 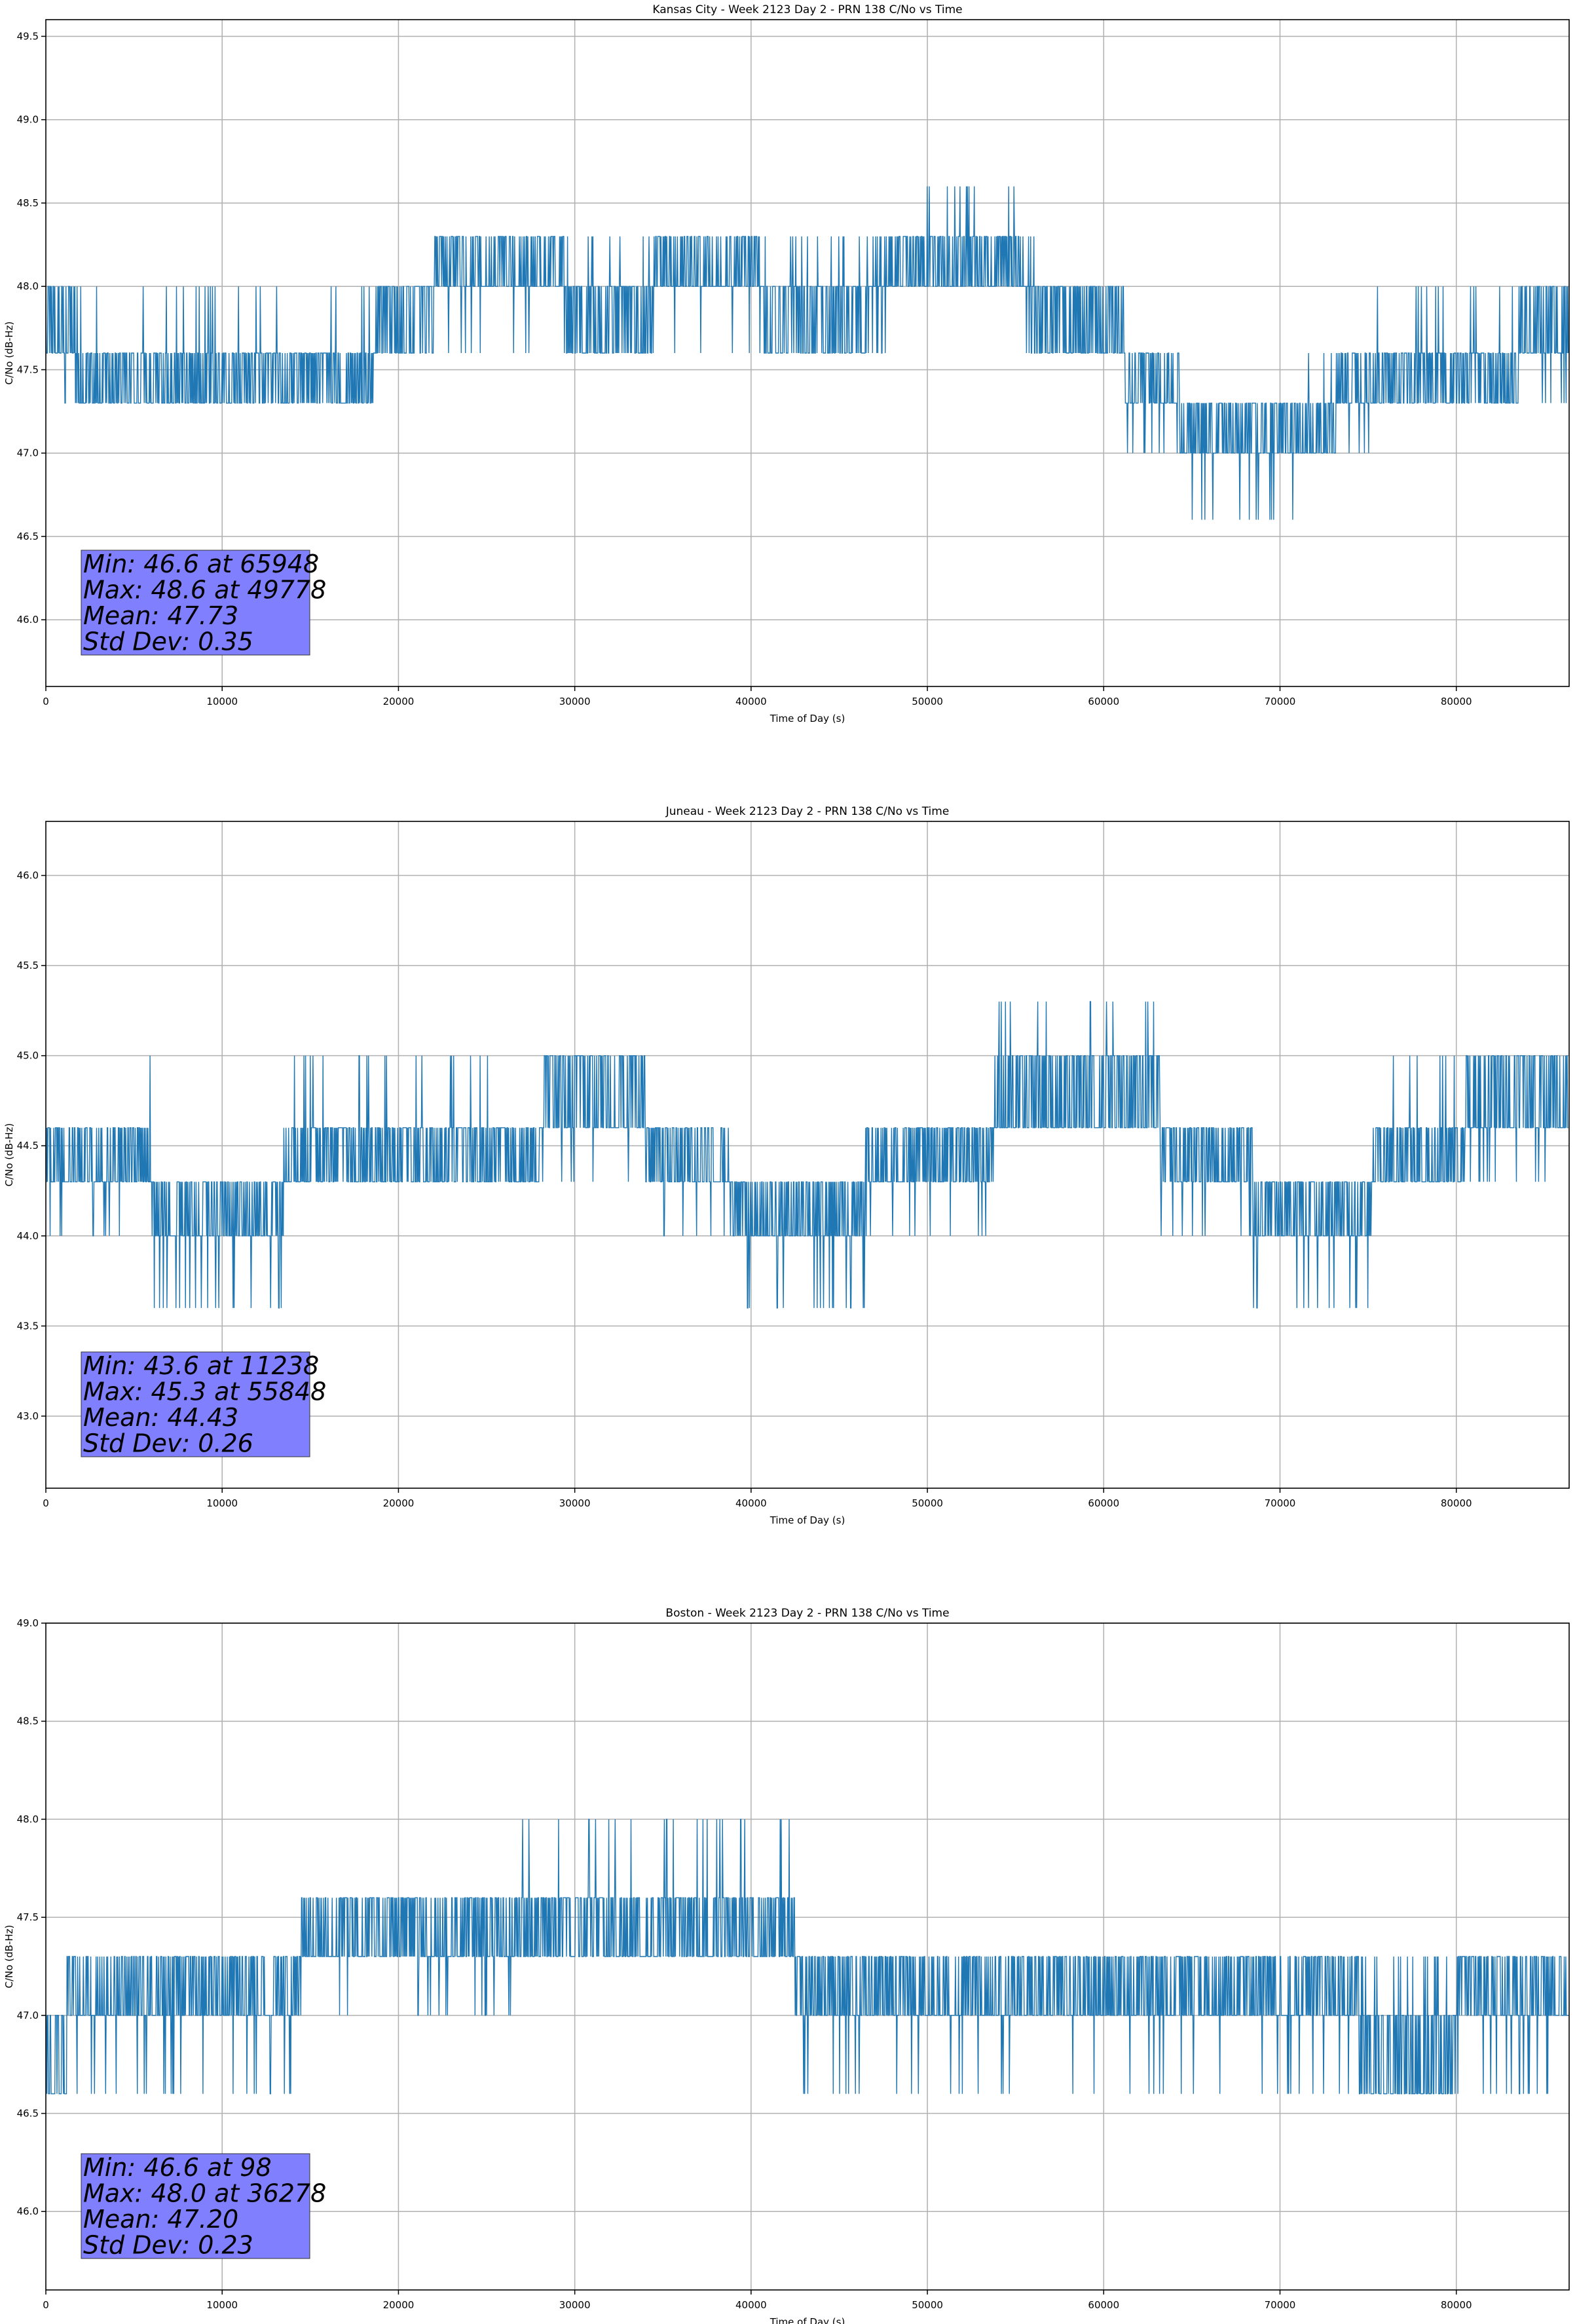 What do you see at coordinates (28, 1326) in the screenshot?
I see `y-tick-label: 43.5` at bounding box center [28, 1326].